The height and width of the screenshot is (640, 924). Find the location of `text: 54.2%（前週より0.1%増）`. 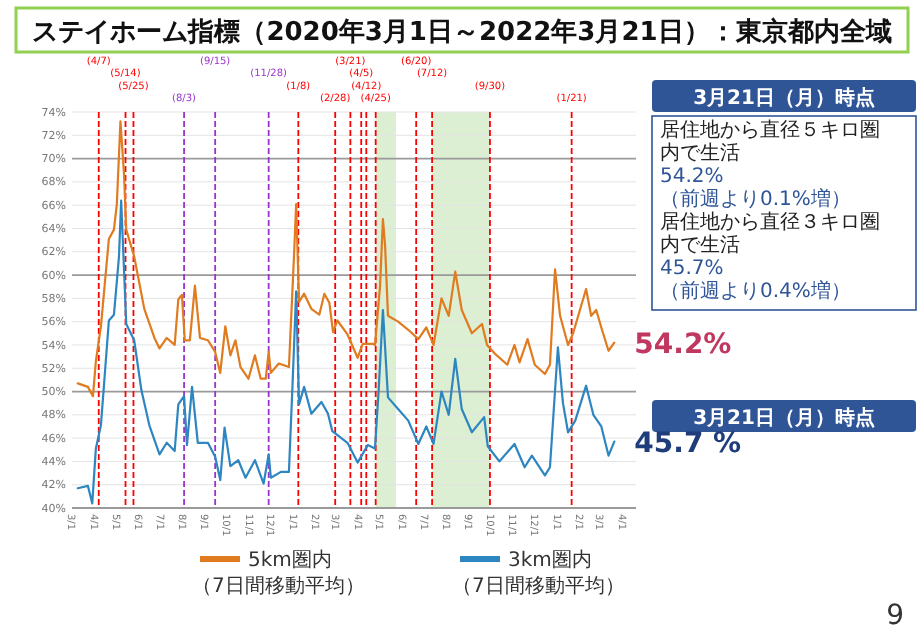

text: 54.2%（前週より0.1%増） is located at coordinates (755, 188).